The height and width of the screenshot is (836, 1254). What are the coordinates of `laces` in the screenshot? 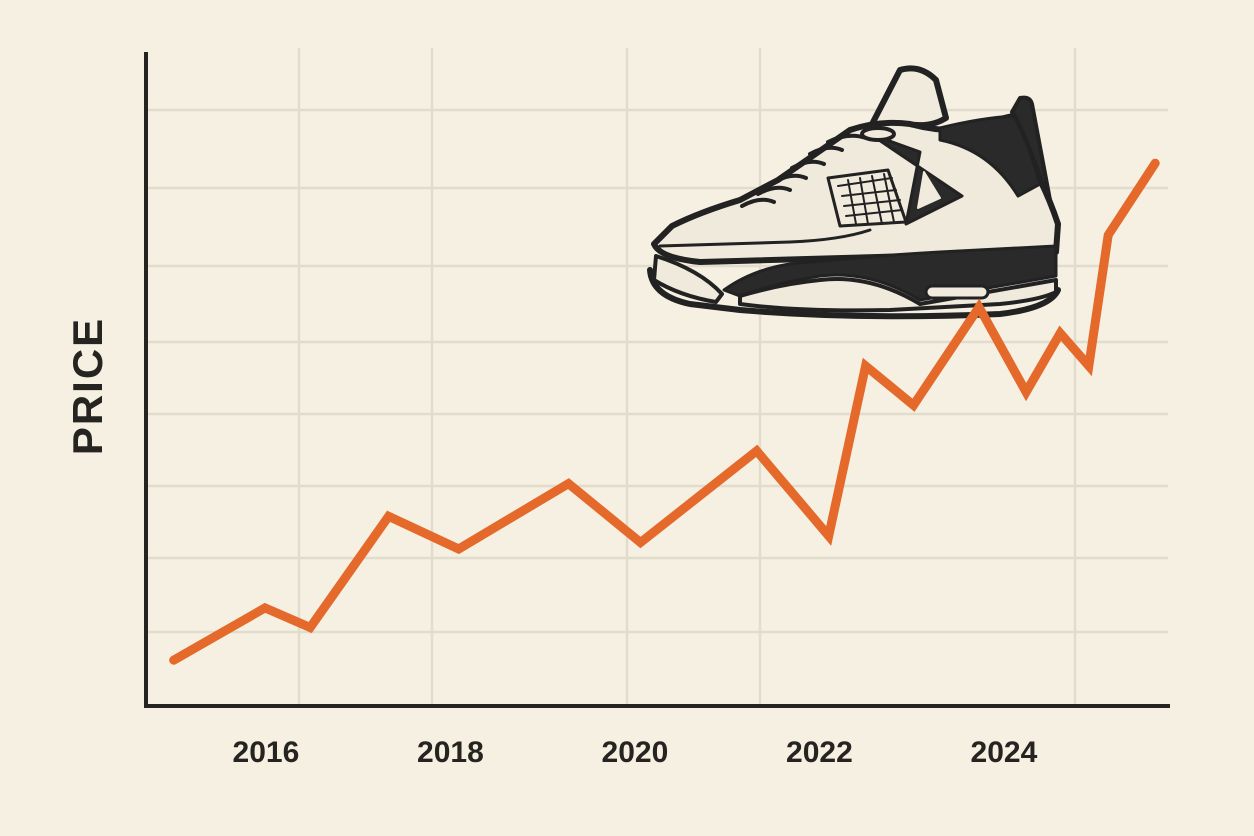 It's located at (818, 167).